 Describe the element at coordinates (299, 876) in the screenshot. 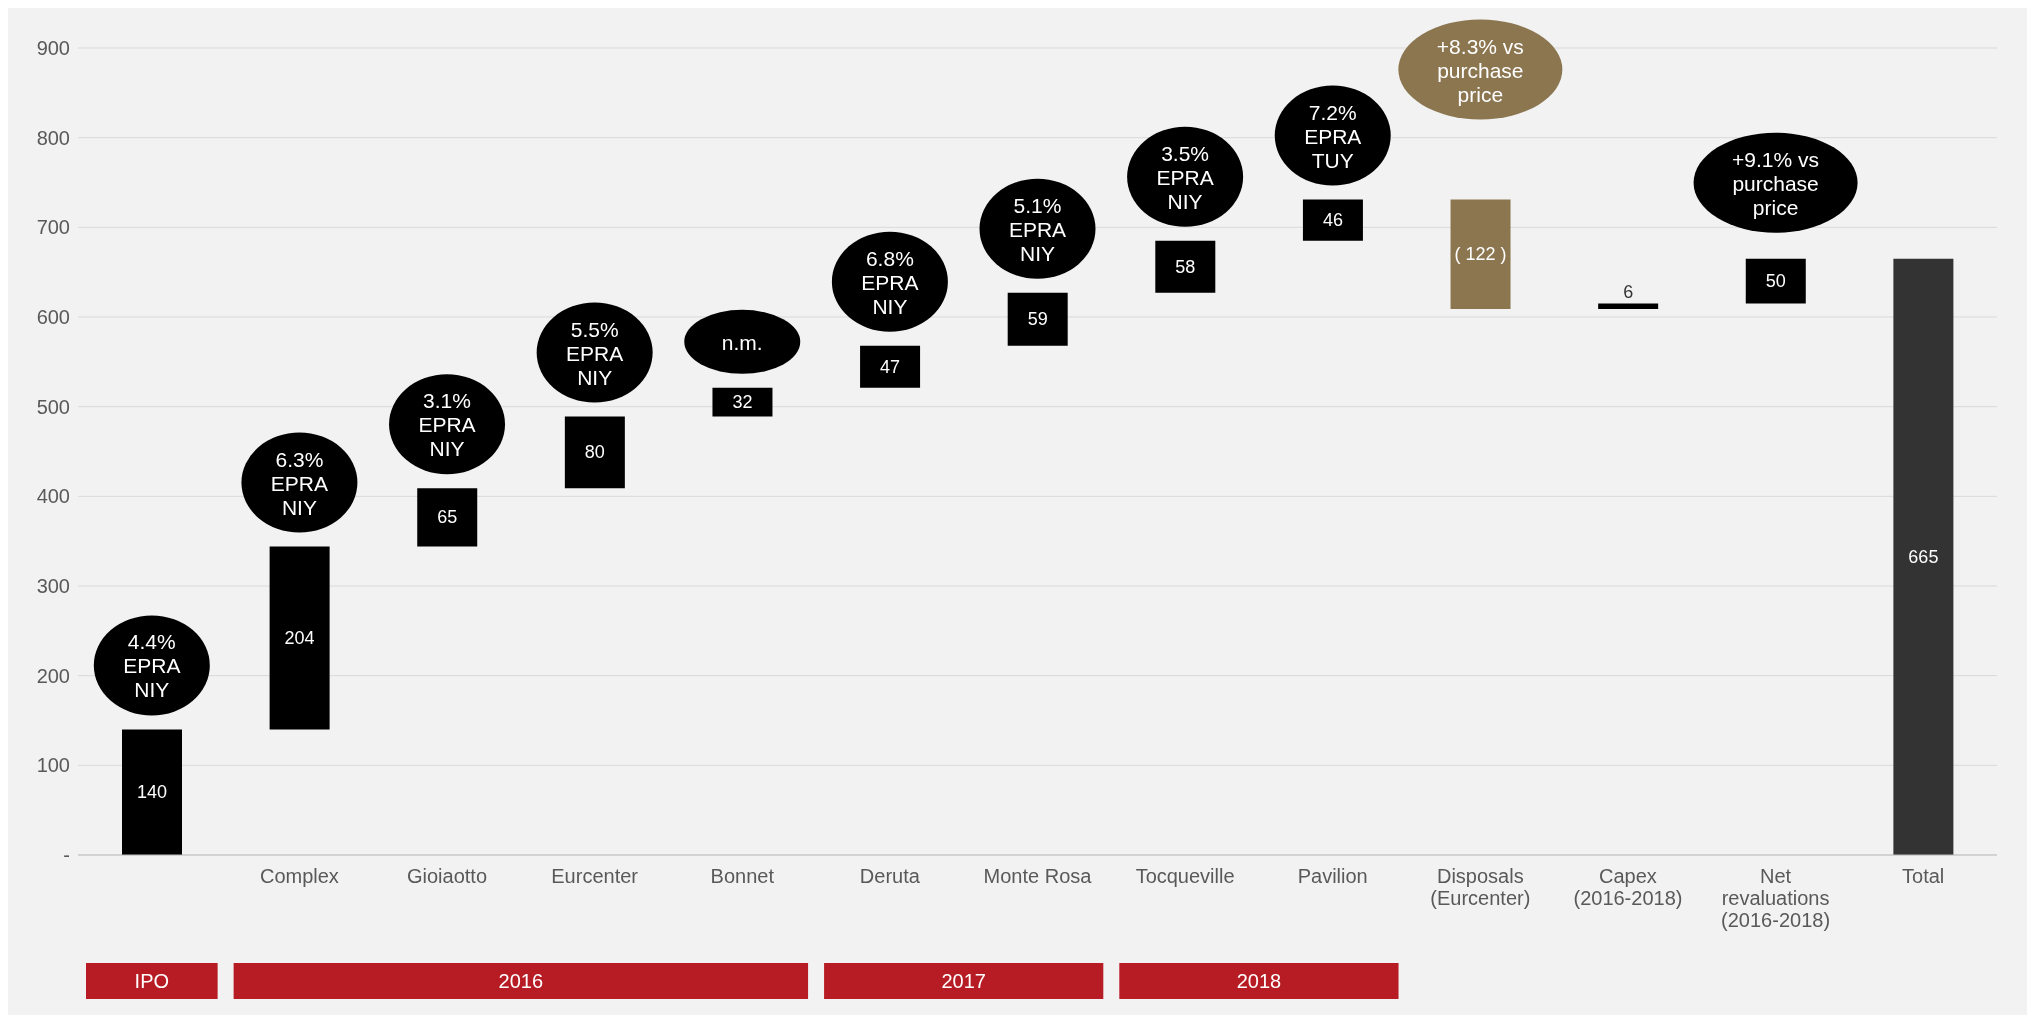

I see `x-tick-label: Complex` at that location.